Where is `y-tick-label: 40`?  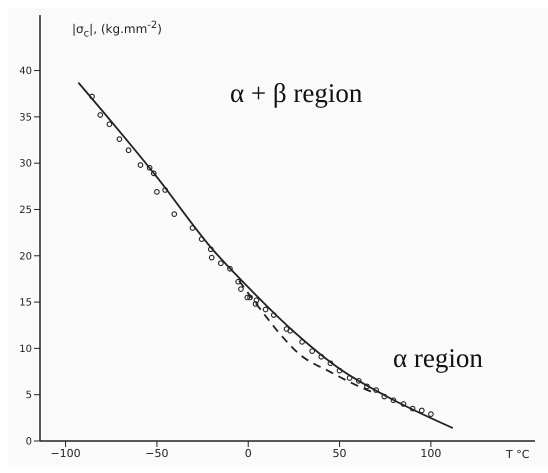 y-tick-label: 40 is located at coordinates (25, 72).